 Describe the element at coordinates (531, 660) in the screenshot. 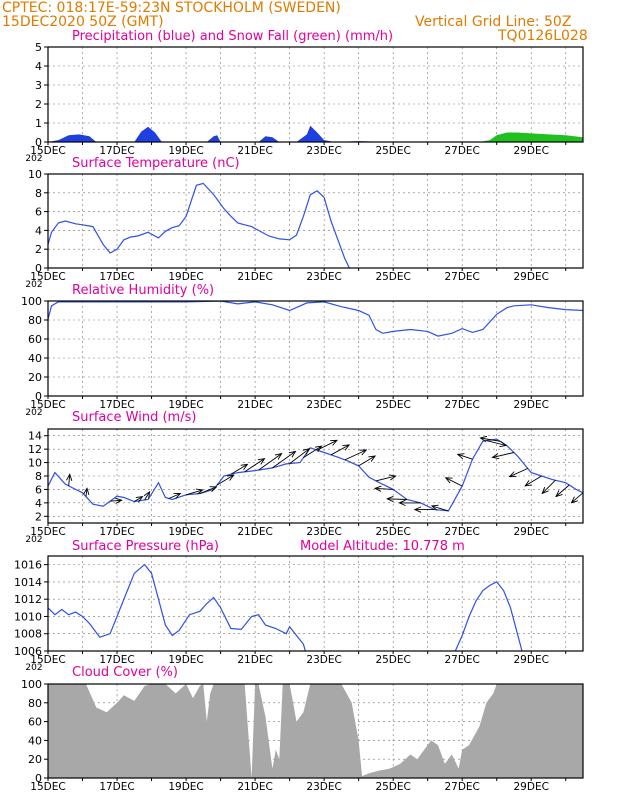

I see `pres-xtick-label: 29DEC` at that location.